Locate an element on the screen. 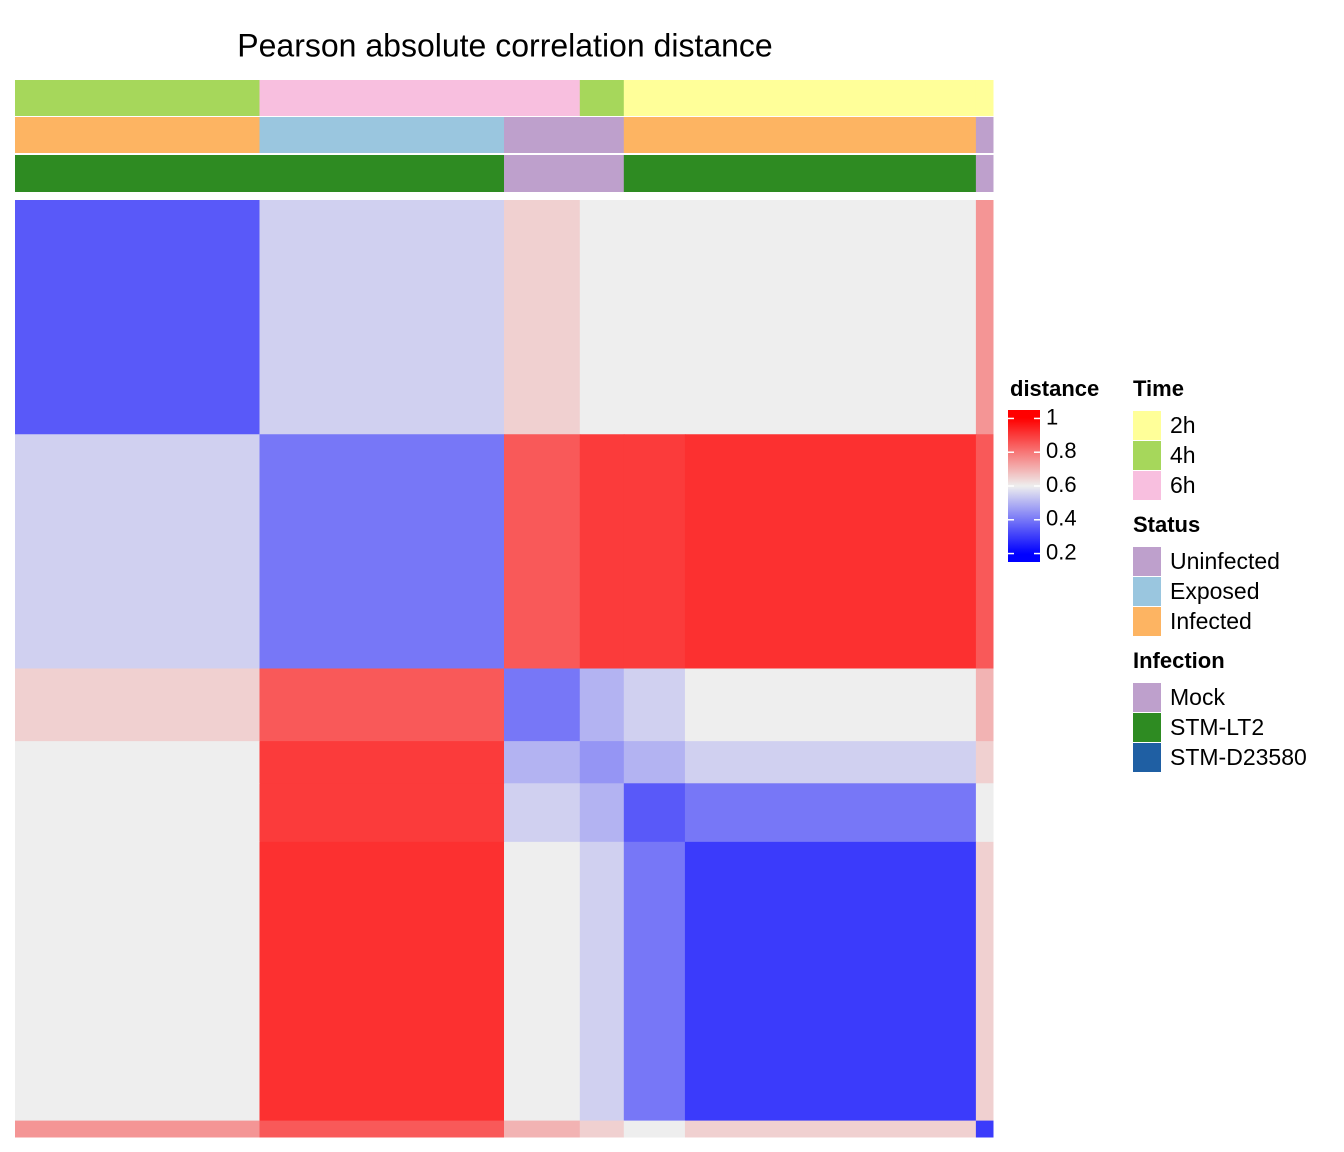 The image size is (1344, 1152). colorbar-tick-label: 0.4 is located at coordinates (1061, 518).